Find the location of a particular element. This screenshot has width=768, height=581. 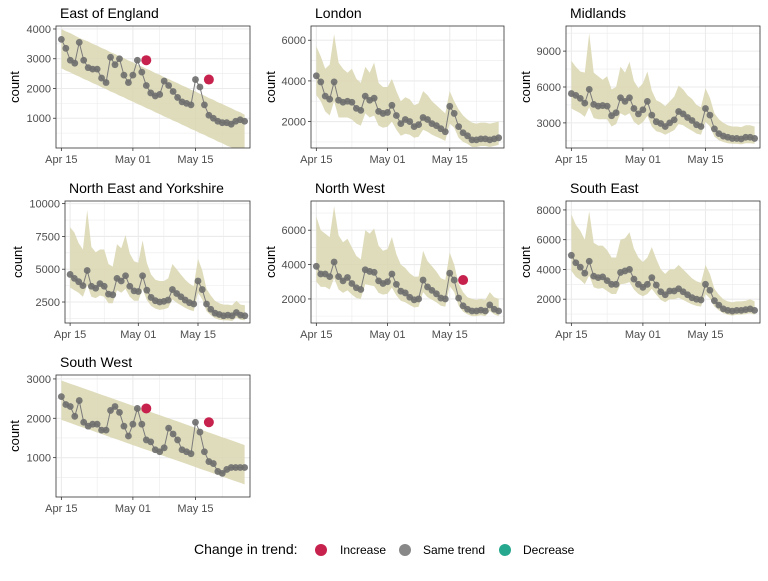

legend-item-decrease: Decrease is located at coordinates (537, 550).